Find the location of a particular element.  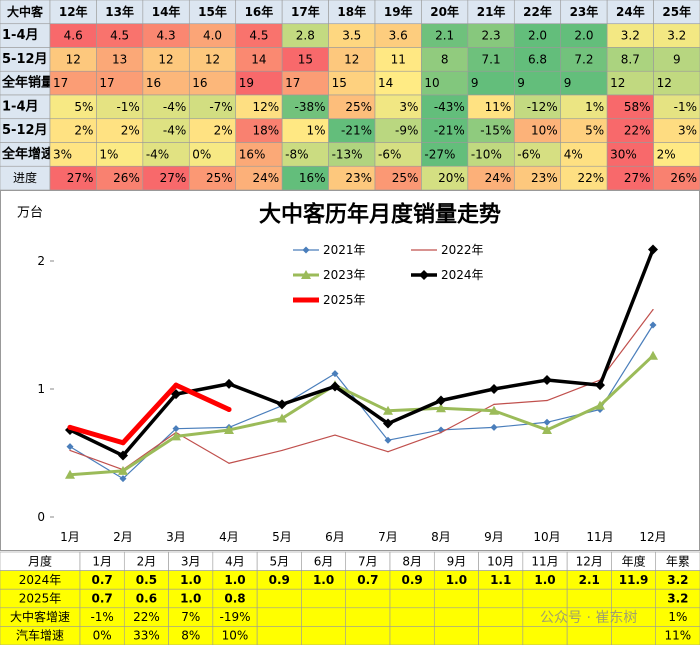

header-text: 22年 is located at coordinates (537, 11).